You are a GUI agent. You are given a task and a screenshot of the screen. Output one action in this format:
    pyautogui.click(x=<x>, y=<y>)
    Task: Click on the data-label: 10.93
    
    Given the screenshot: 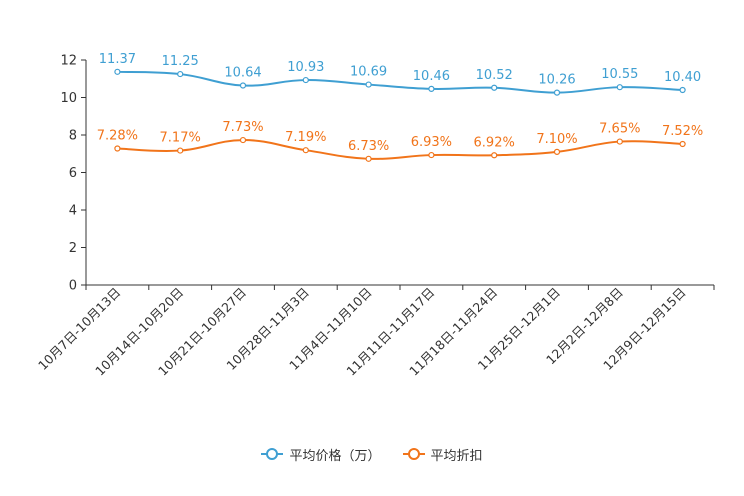 What is the action you would take?
    pyautogui.click(x=305, y=67)
    